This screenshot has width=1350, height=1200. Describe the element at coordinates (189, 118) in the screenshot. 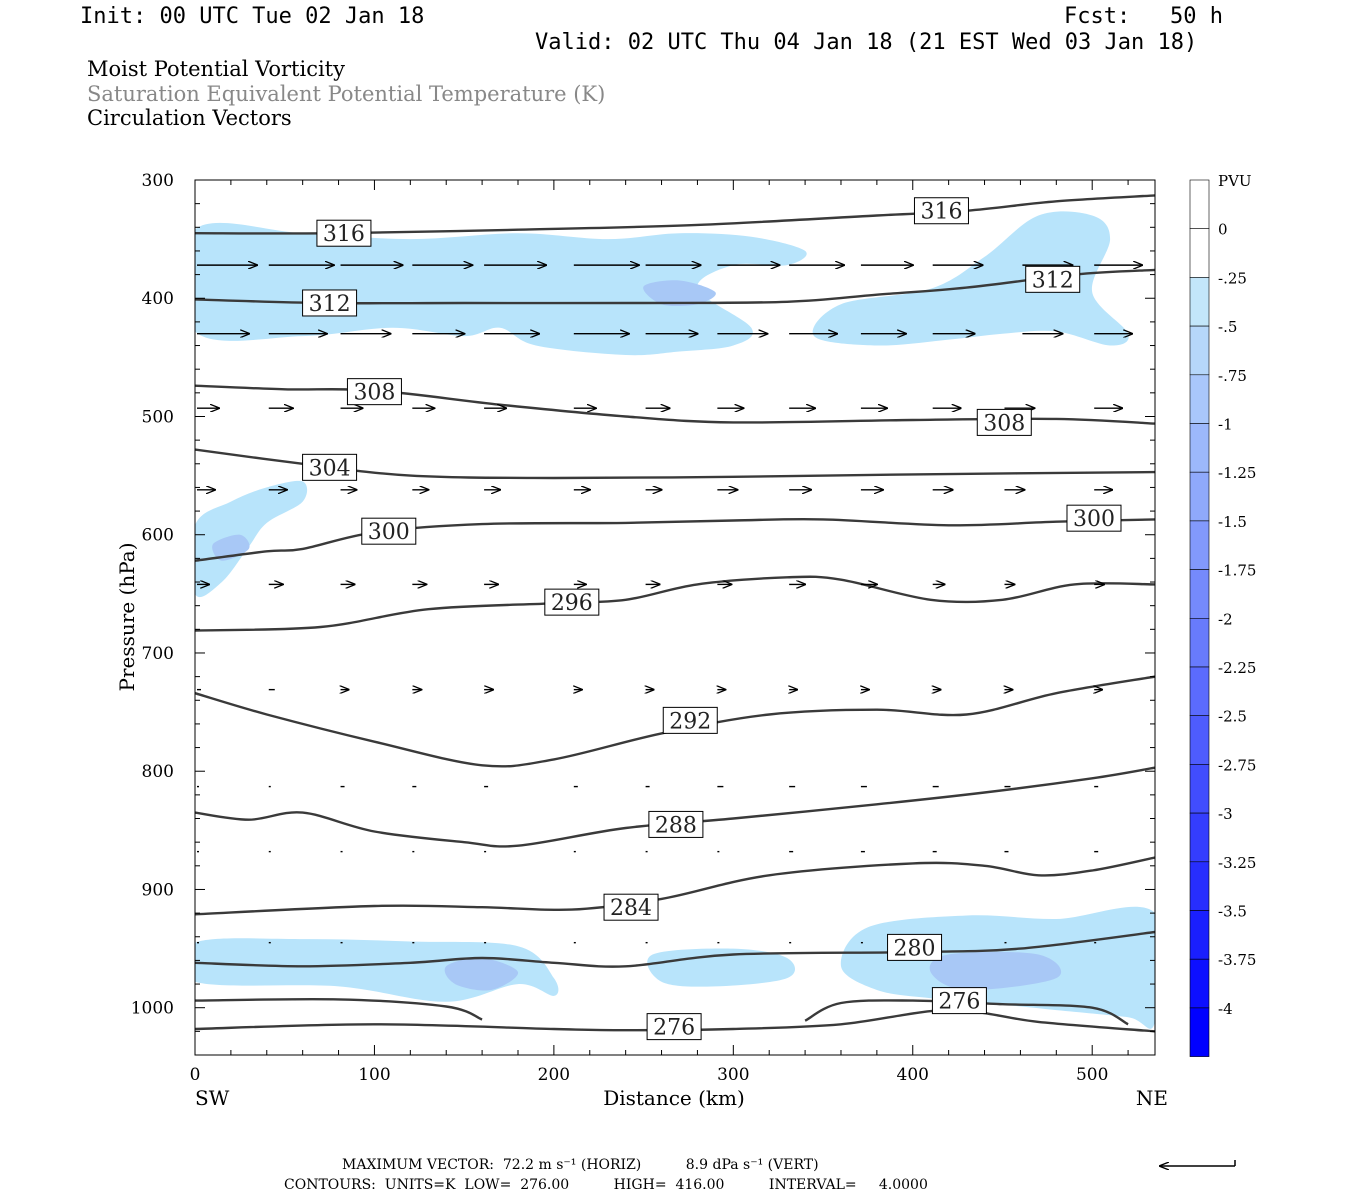

I see `field-title-vectors: Circulation Vectors` at that location.